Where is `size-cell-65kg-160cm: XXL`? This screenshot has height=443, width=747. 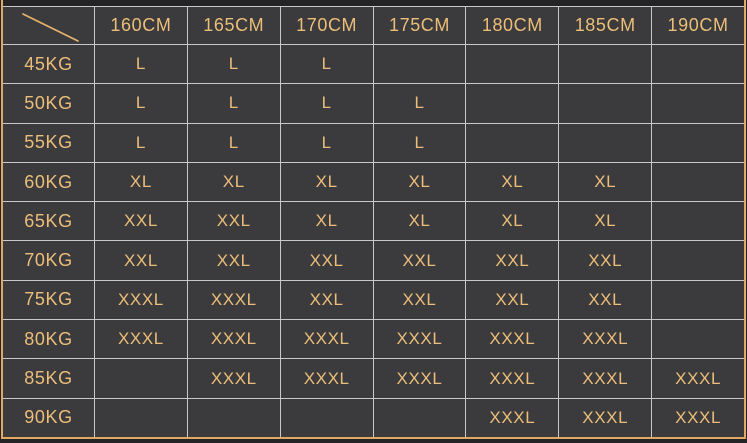 size-cell-65kg-160cm: XXL is located at coordinates (141, 221).